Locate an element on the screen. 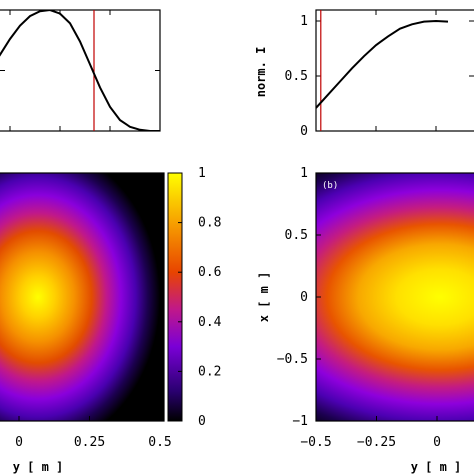  colorbar-tick-label: 0.4 is located at coordinates (210, 322).